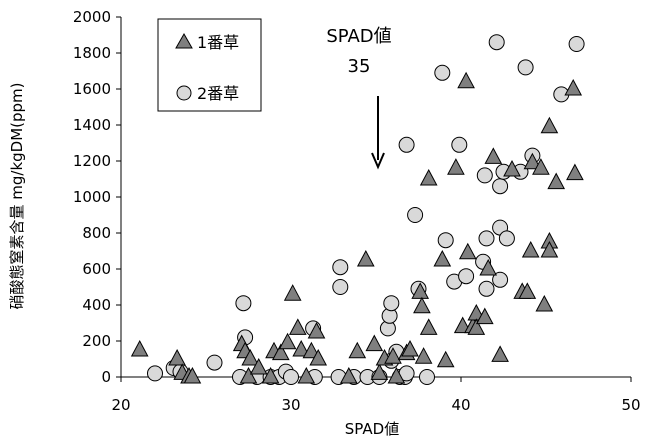 The width and height of the screenshot is (653, 439). What do you see at coordinates (92, 53) in the screenshot?
I see `y-tick-label: 1800` at bounding box center [92, 53].